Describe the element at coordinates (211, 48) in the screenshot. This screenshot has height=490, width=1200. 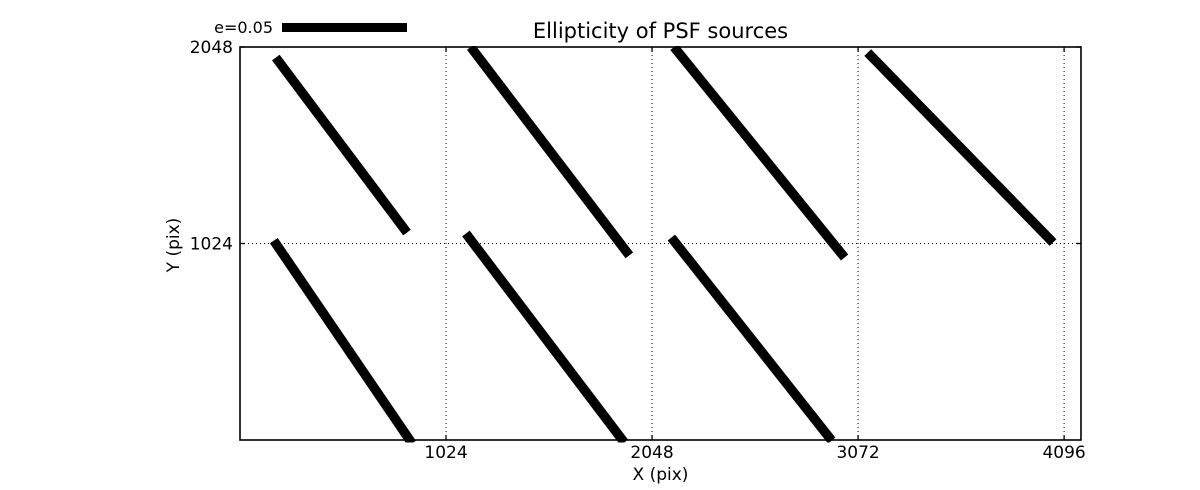
I see `y-tick-label: 2048` at that location.